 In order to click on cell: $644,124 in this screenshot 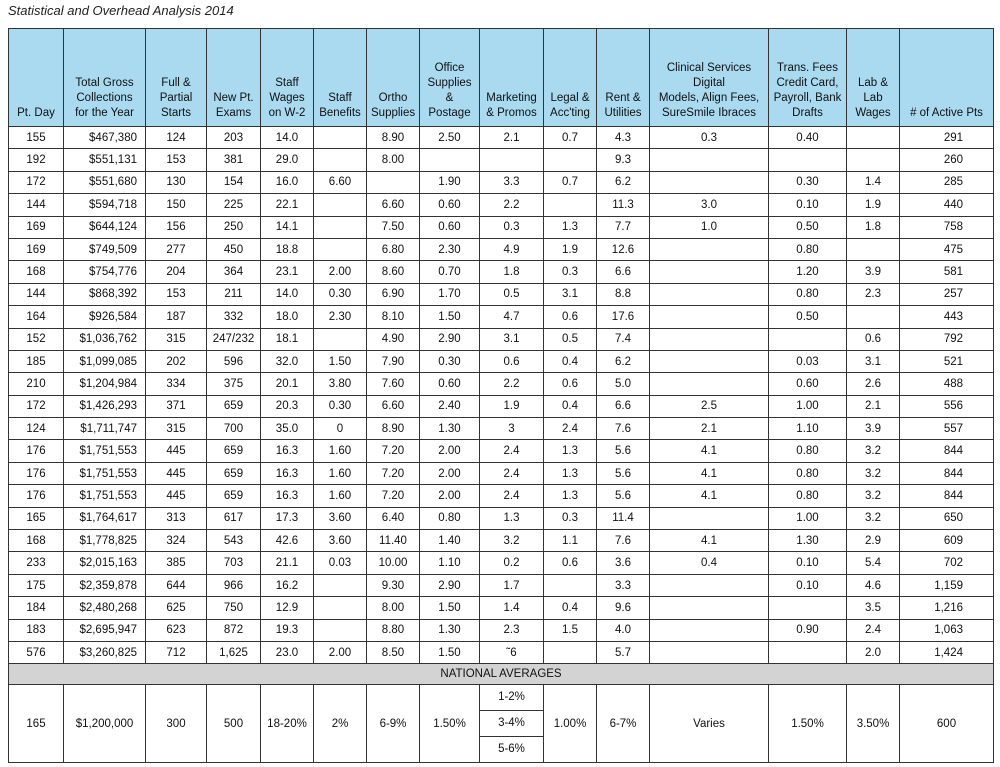, I will do `click(104, 227)`.